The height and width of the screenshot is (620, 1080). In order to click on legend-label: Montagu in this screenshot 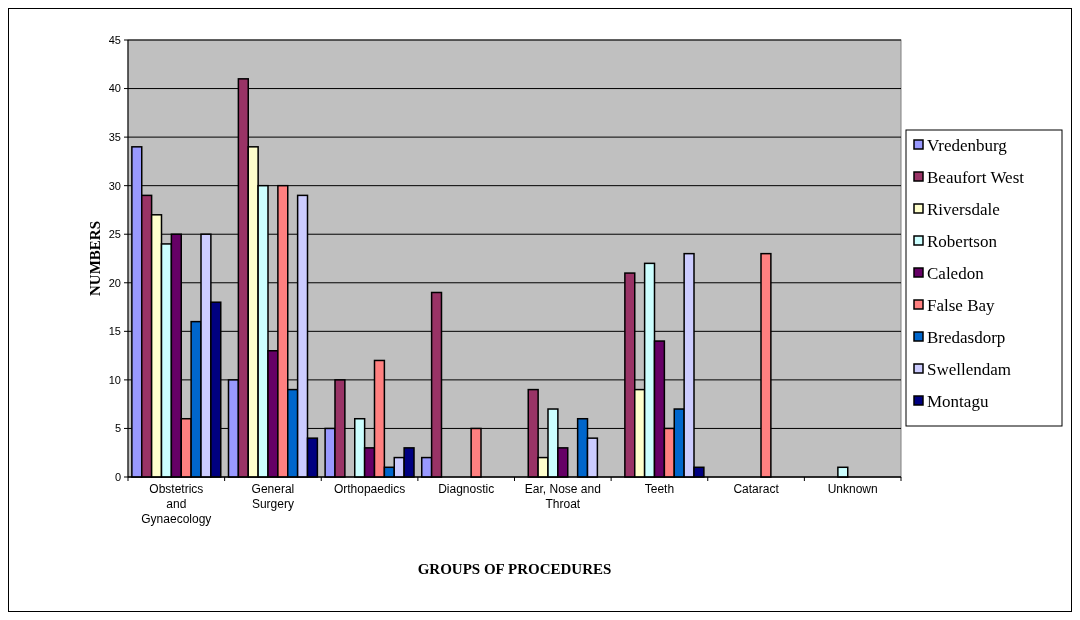, I will do `click(958, 401)`.